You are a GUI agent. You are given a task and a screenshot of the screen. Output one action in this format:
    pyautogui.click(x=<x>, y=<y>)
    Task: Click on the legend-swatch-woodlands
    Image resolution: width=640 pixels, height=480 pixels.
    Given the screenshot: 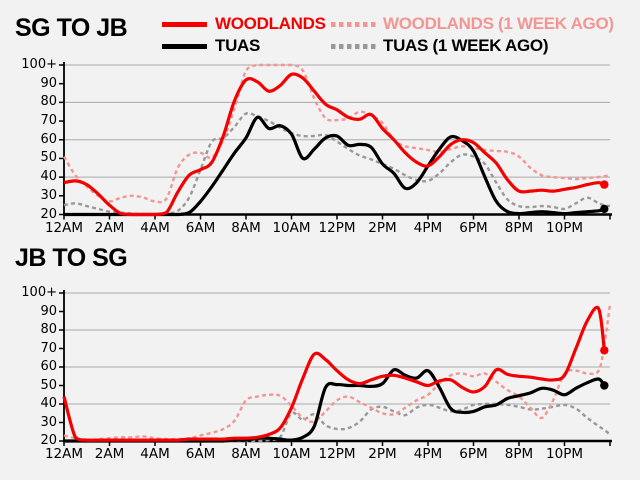 What is the action you would take?
    pyautogui.click(x=184, y=24)
    